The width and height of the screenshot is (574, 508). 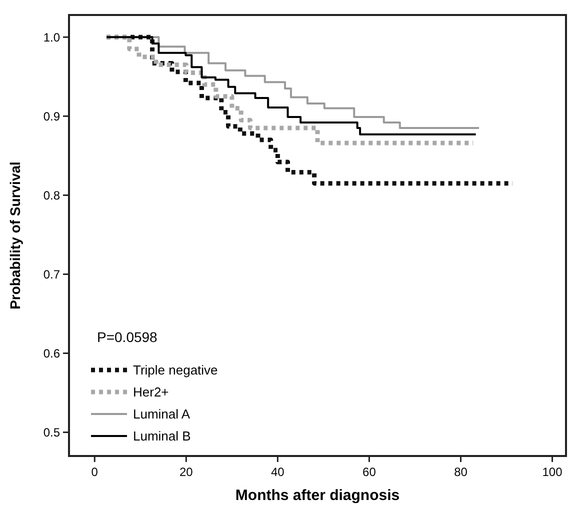 I want to click on y-tick-label: 1.0, so click(x=51, y=37).